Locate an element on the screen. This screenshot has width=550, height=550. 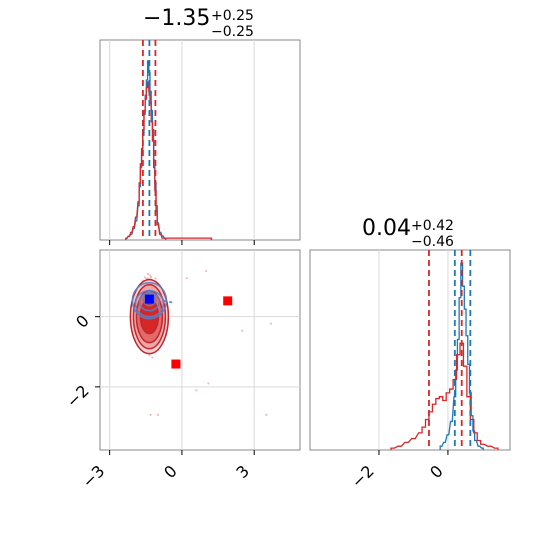
bottom-right-xtick-label: −2 is located at coordinates (363, 476).